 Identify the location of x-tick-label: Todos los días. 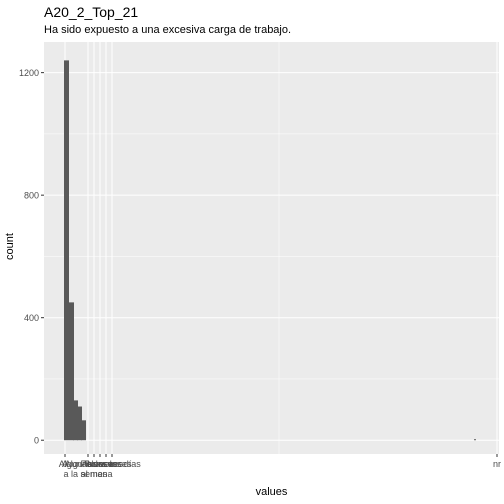
(112, 464).